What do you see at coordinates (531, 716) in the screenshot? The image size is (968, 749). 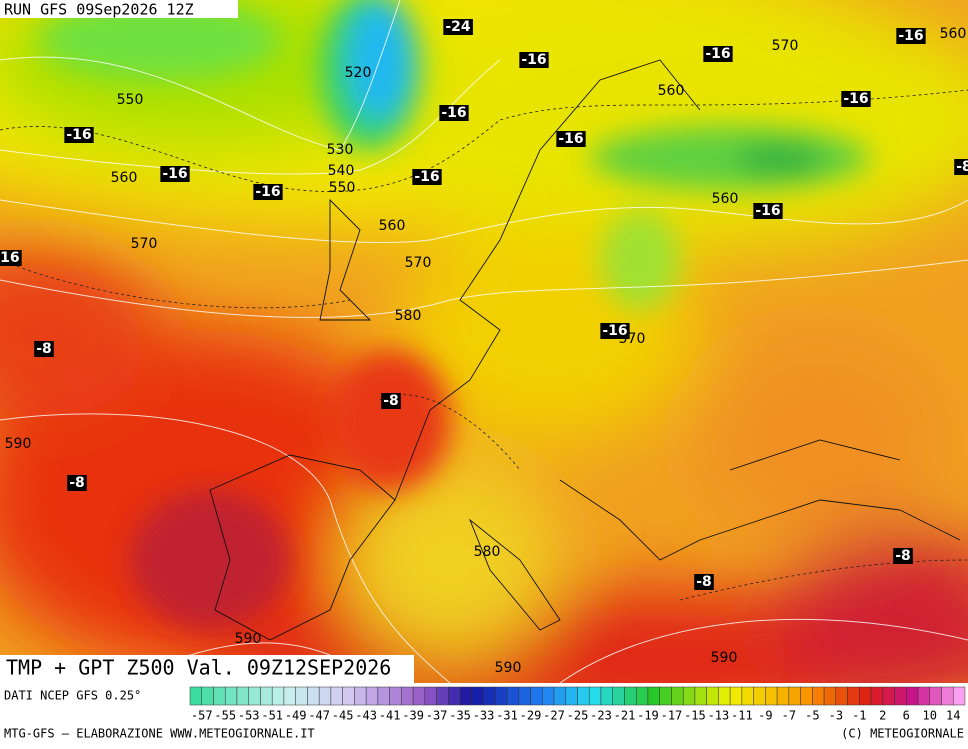 I see `legend-label: -29` at bounding box center [531, 716].